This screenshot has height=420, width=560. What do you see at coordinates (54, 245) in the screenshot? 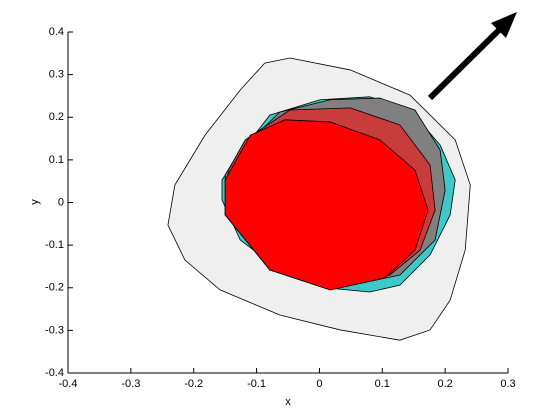
I see `y-tick-label: -0.1` at bounding box center [54, 245].